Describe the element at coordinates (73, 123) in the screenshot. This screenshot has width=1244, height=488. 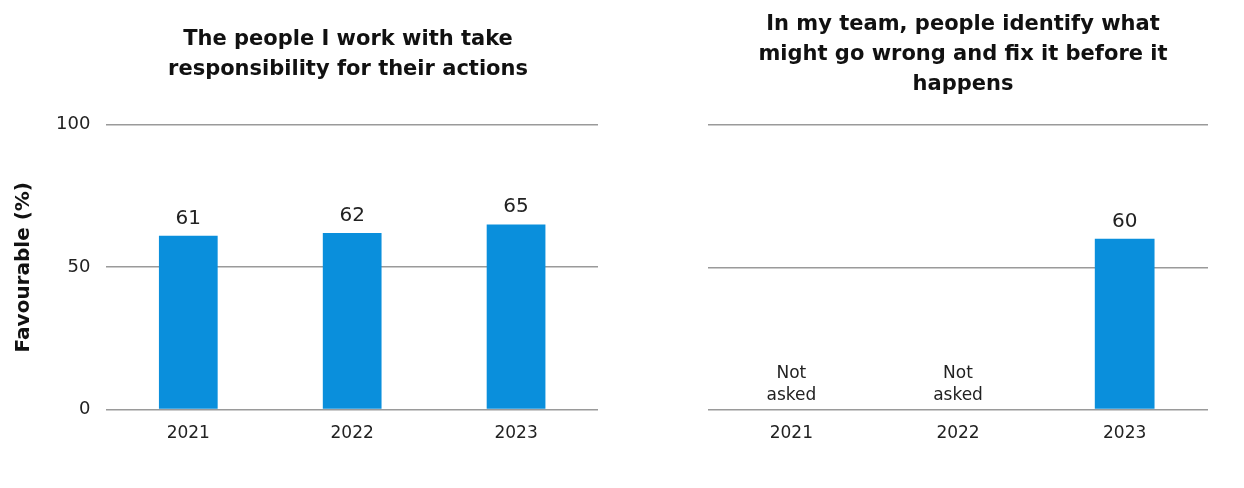
I see `y-tick-label: 100` at that location.